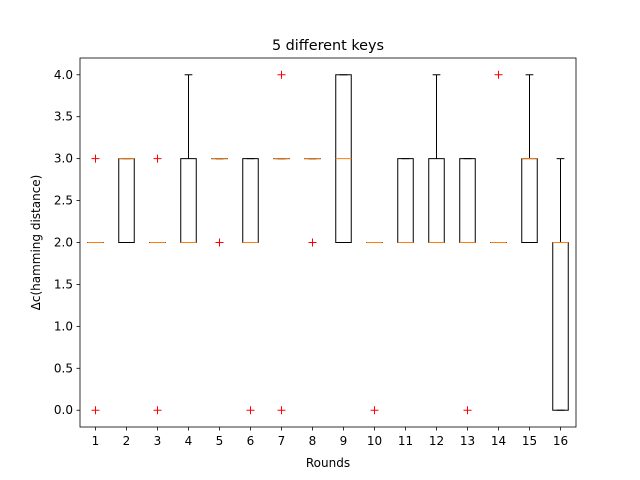 Image resolution: width=640 pixels, height=480 pixels. Describe the element at coordinates (36, 243) in the screenshot. I see `y-axis-label: Δc(hamming distance)` at that location.